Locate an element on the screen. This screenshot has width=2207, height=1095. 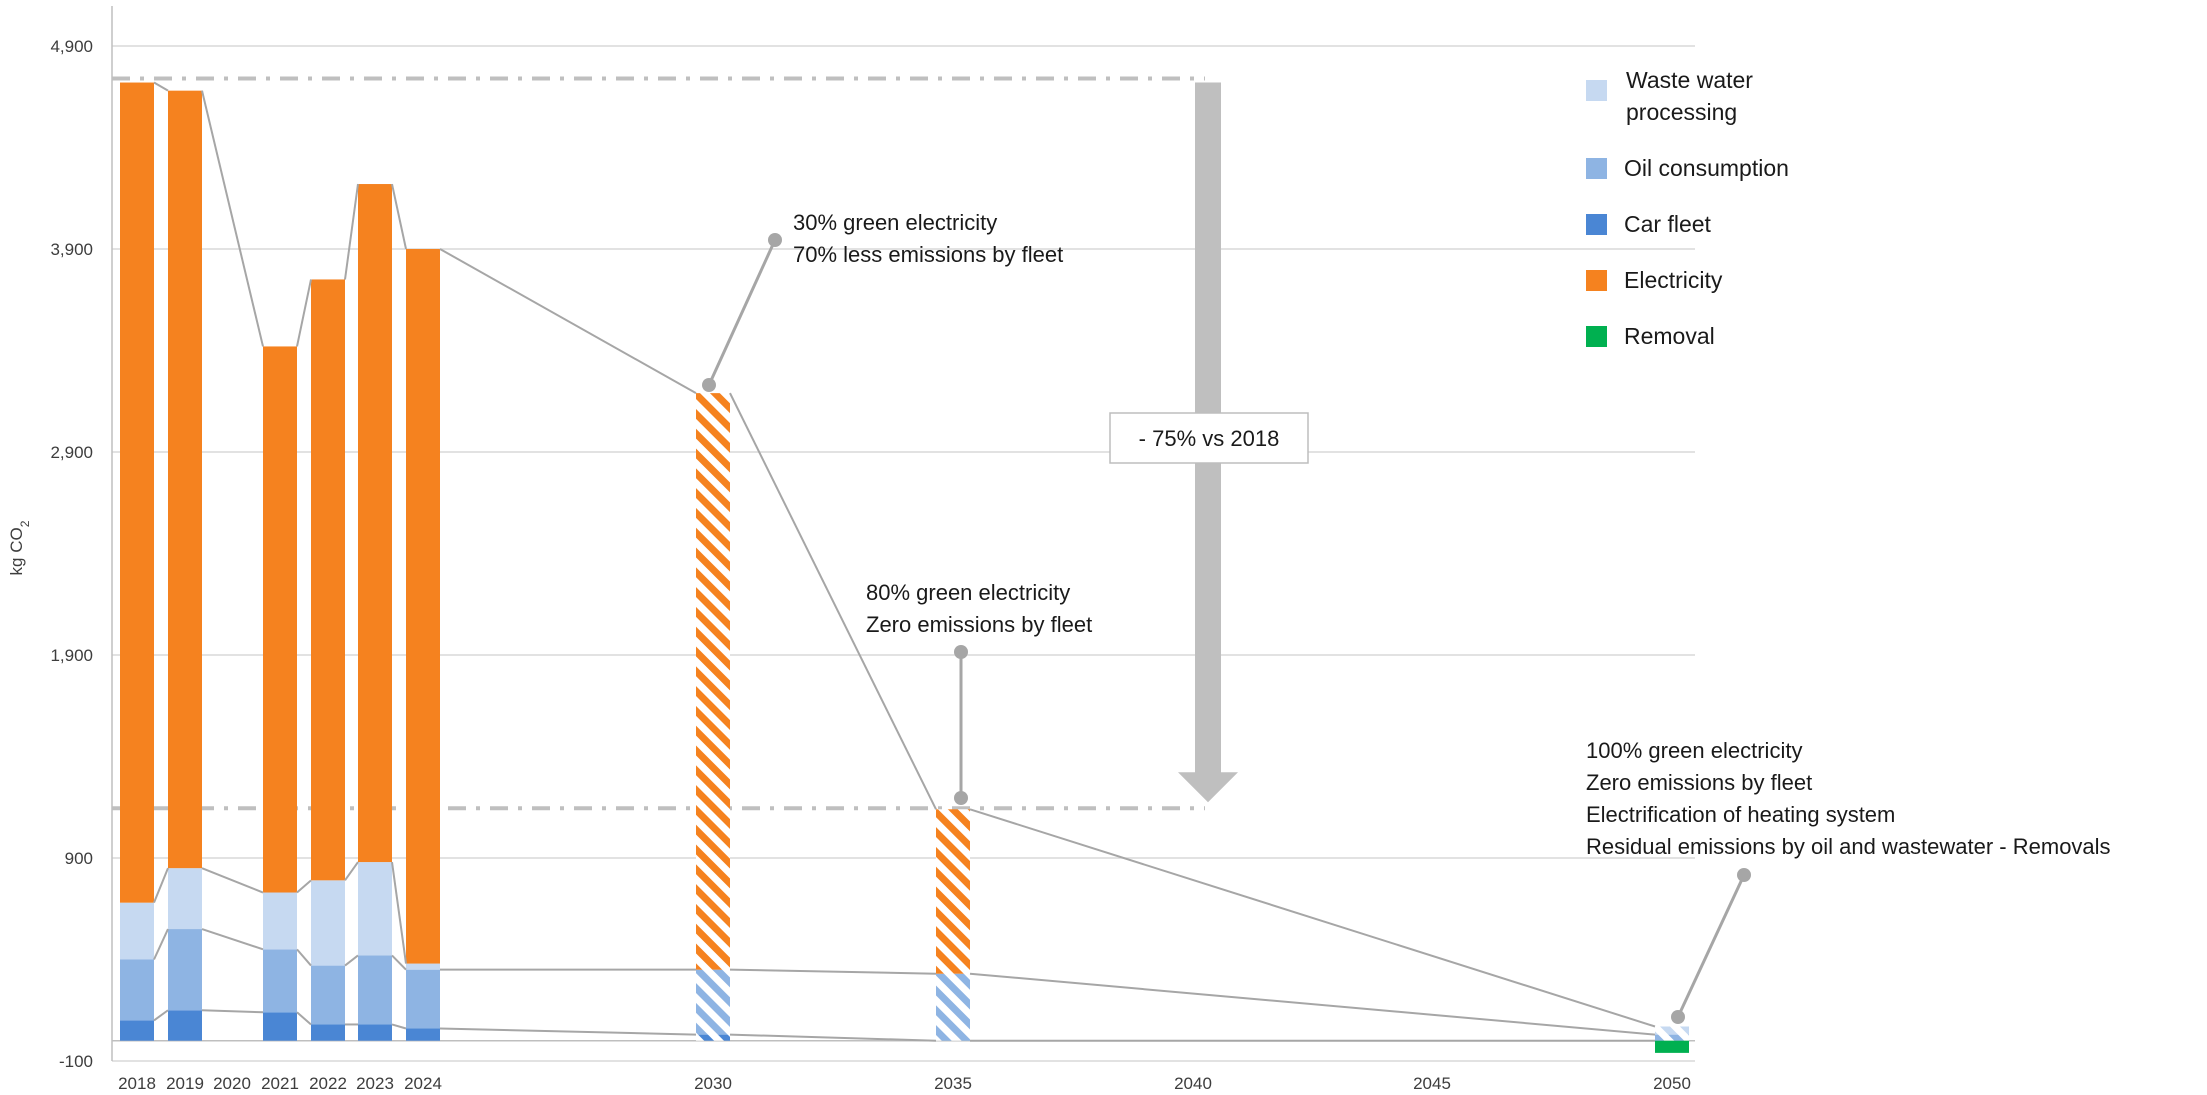
callout-box is located at coordinates (1209, 438).